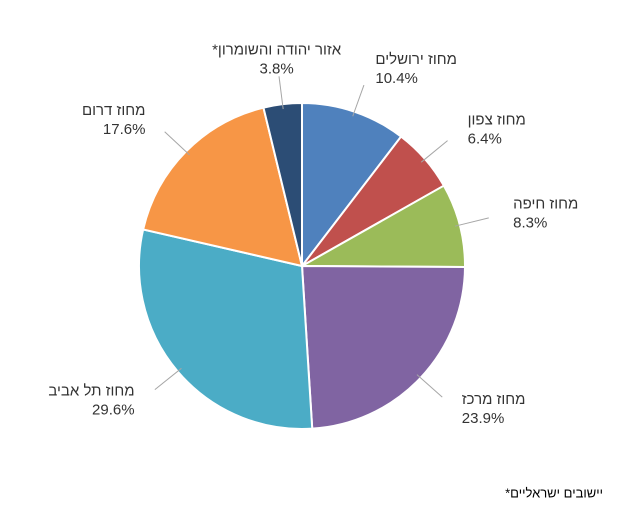  What do you see at coordinates (124, 129) in the screenshot?
I see `slice-value-label: 17.6%` at bounding box center [124, 129].